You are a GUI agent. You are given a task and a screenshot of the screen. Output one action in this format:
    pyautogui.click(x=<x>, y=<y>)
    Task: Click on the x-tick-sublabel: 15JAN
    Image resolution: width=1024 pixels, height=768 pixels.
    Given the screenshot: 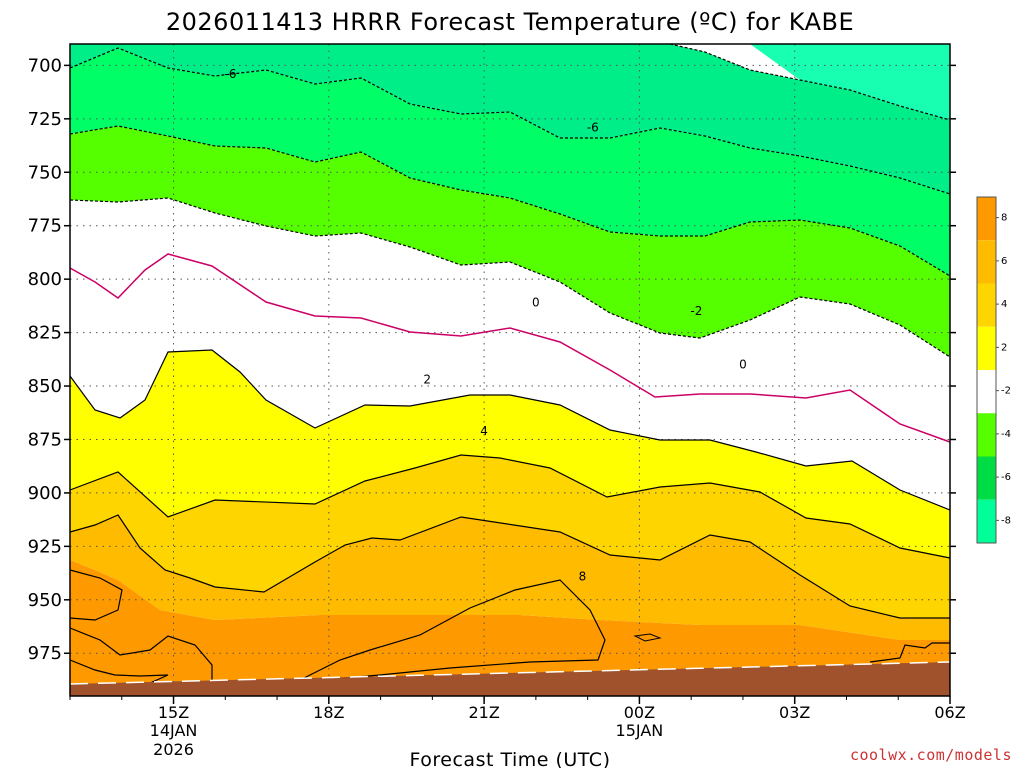 What is the action you would take?
    pyautogui.click(x=640, y=730)
    